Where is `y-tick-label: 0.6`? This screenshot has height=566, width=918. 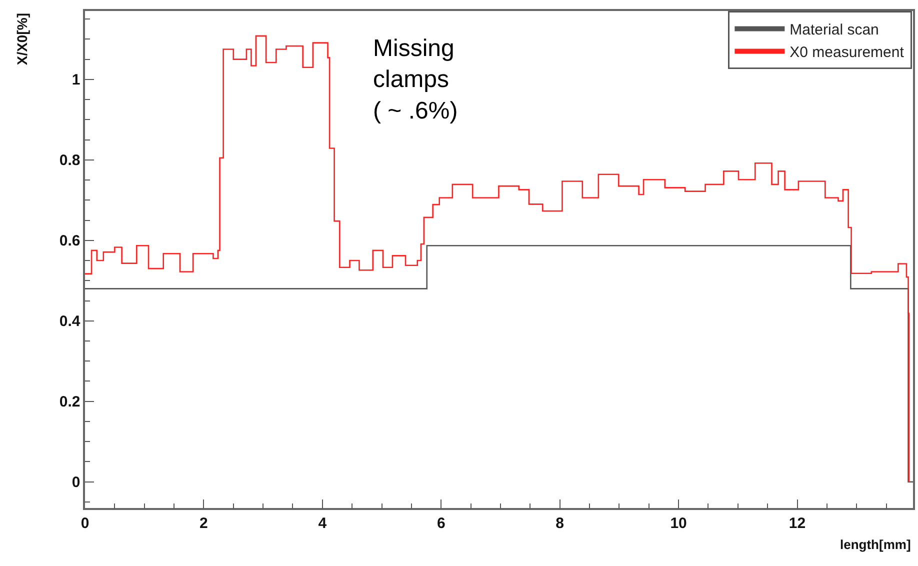
y-tick-label: 0.6 is located at coordinates (69, 241).